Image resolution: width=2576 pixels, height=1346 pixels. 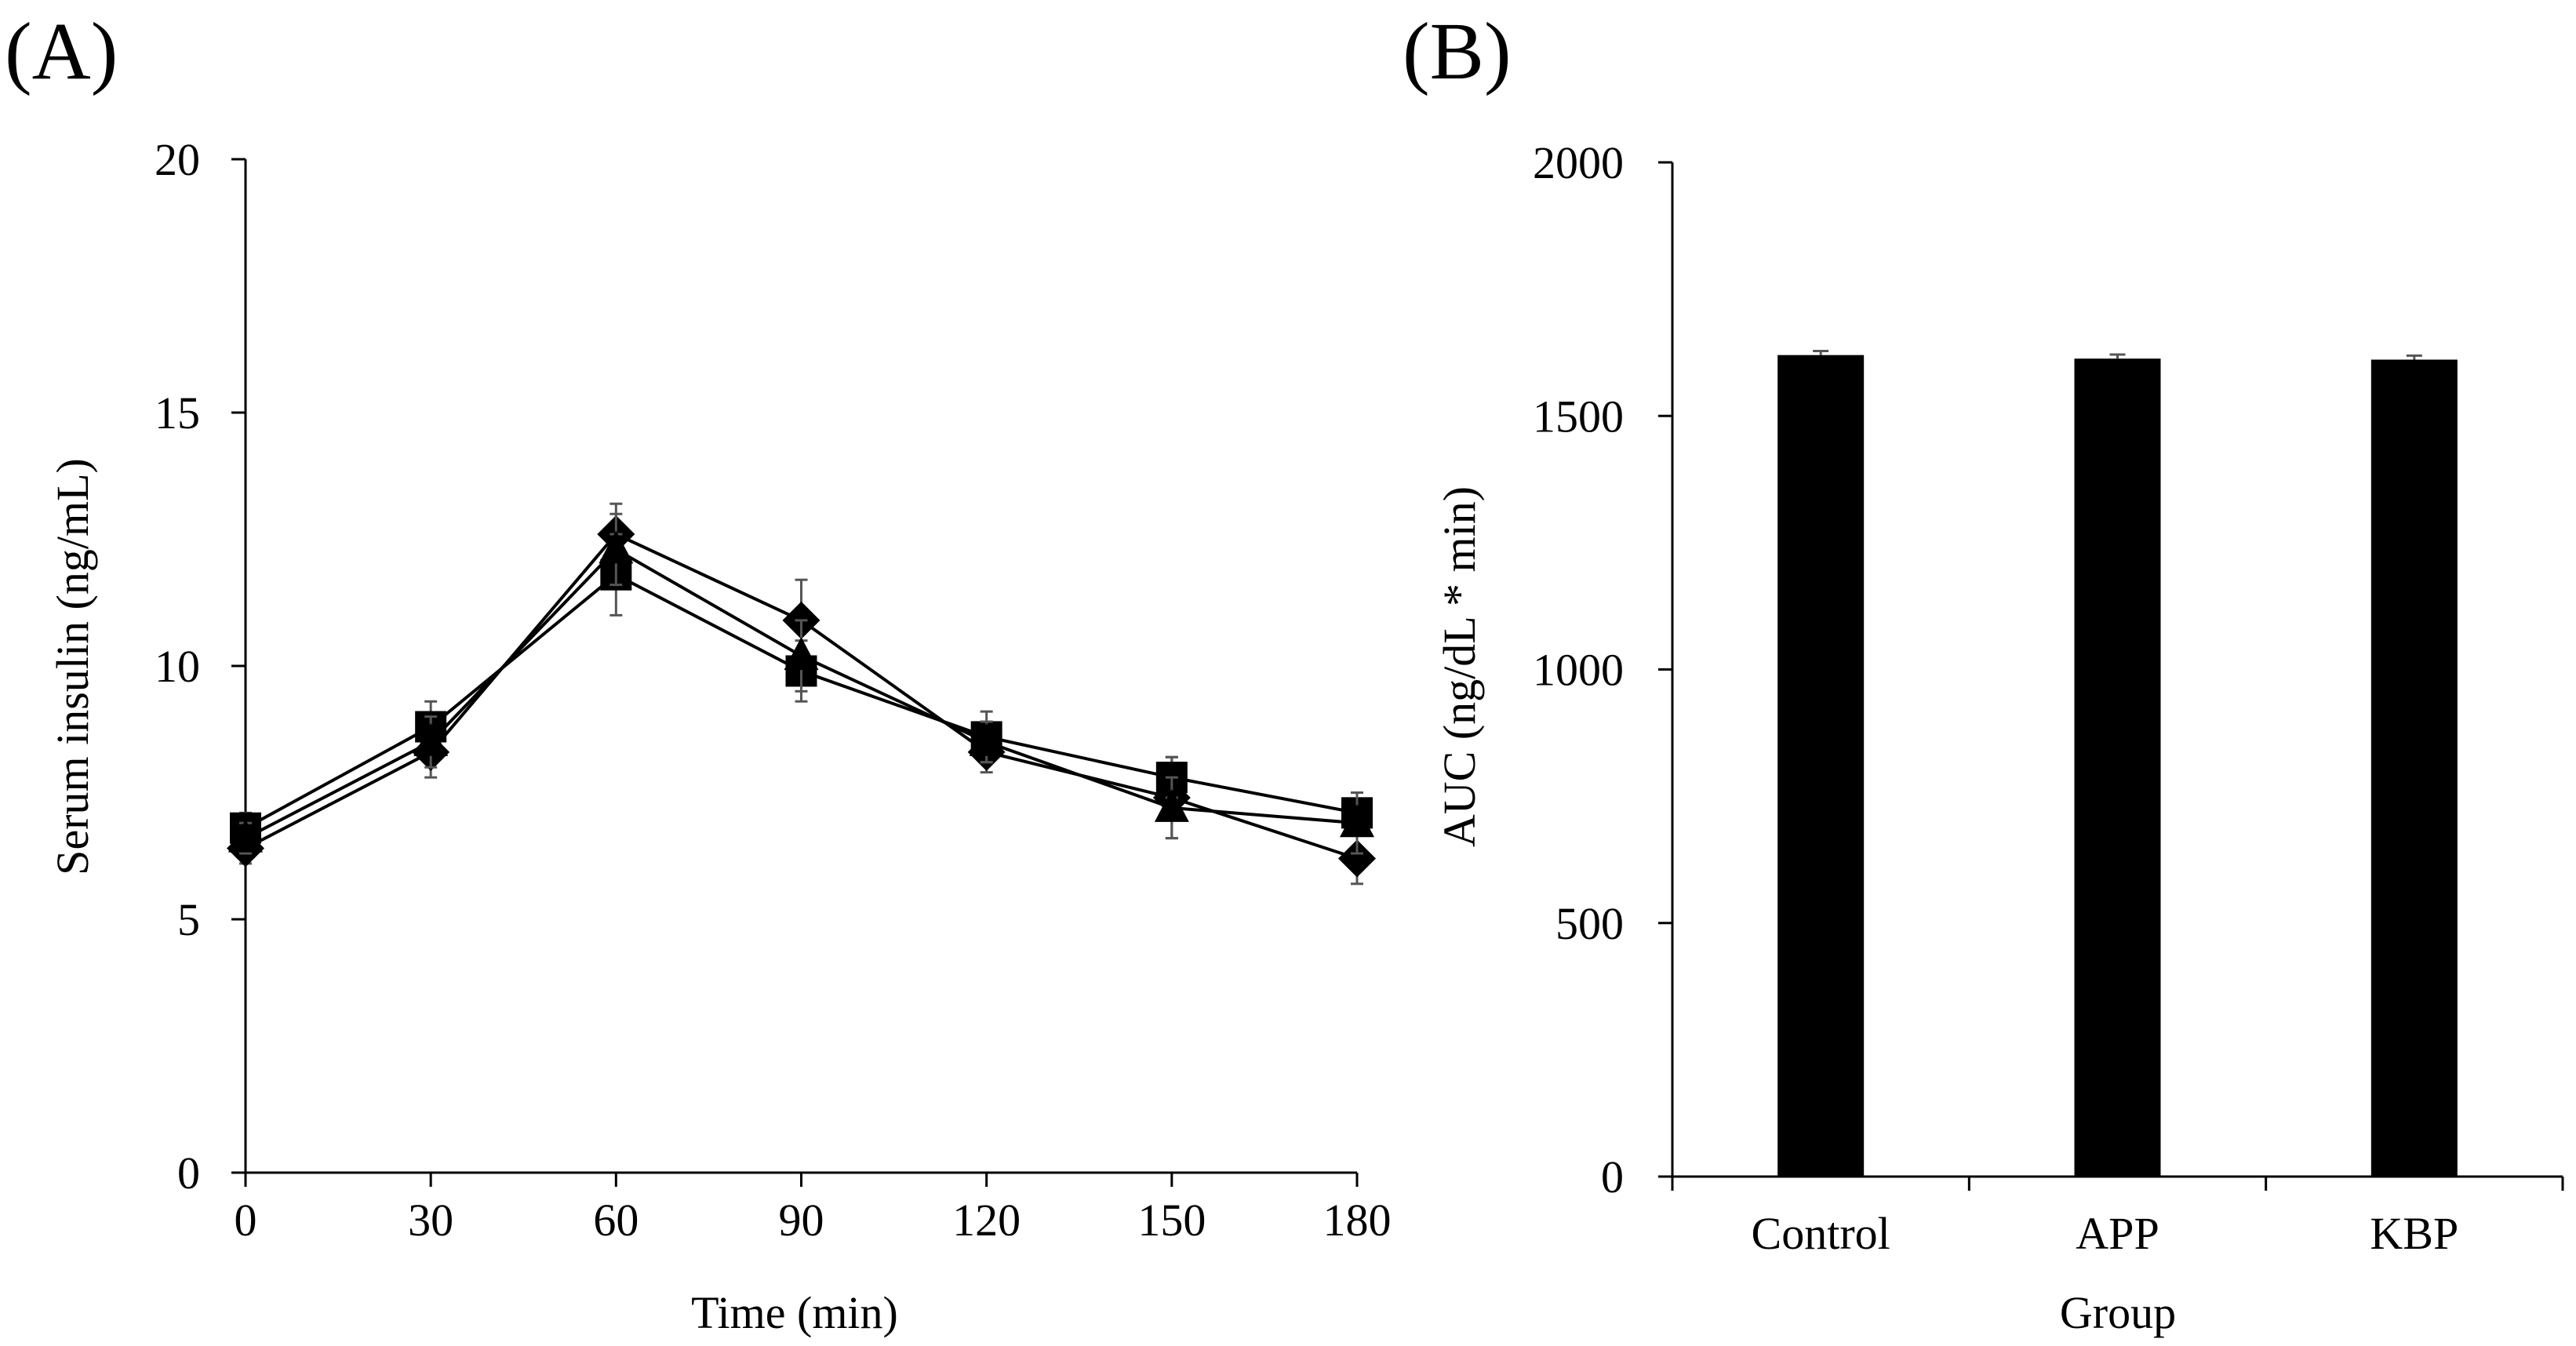 What do you see at coordinates (801, 683) in the screenshot?
I see `panel-a-series-triangle` at bounding box center [801, 683].